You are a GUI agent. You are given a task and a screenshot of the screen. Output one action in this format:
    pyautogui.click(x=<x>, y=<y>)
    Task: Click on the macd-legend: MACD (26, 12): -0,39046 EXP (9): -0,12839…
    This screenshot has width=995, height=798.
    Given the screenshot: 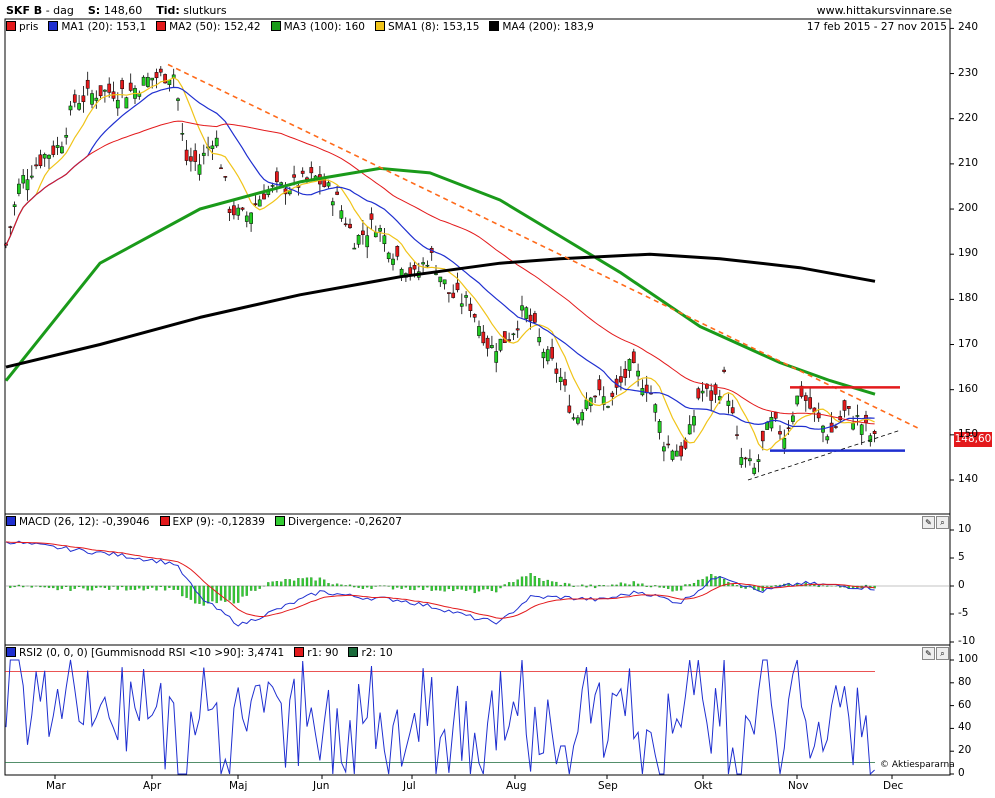 What is the action you would take?
    pyautogui.click(x=209, y=522)
    